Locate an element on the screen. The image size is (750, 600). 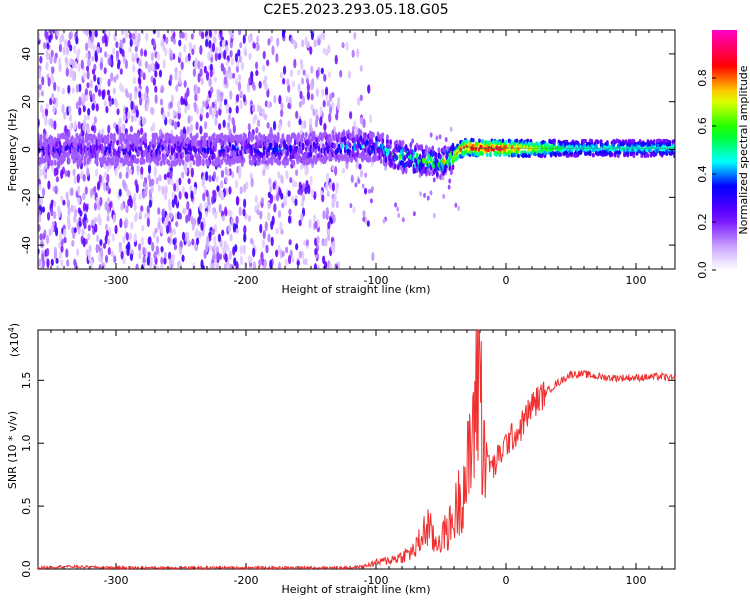
spectrogram-y-tick-label: 20 is located at coordinates (26, 102).